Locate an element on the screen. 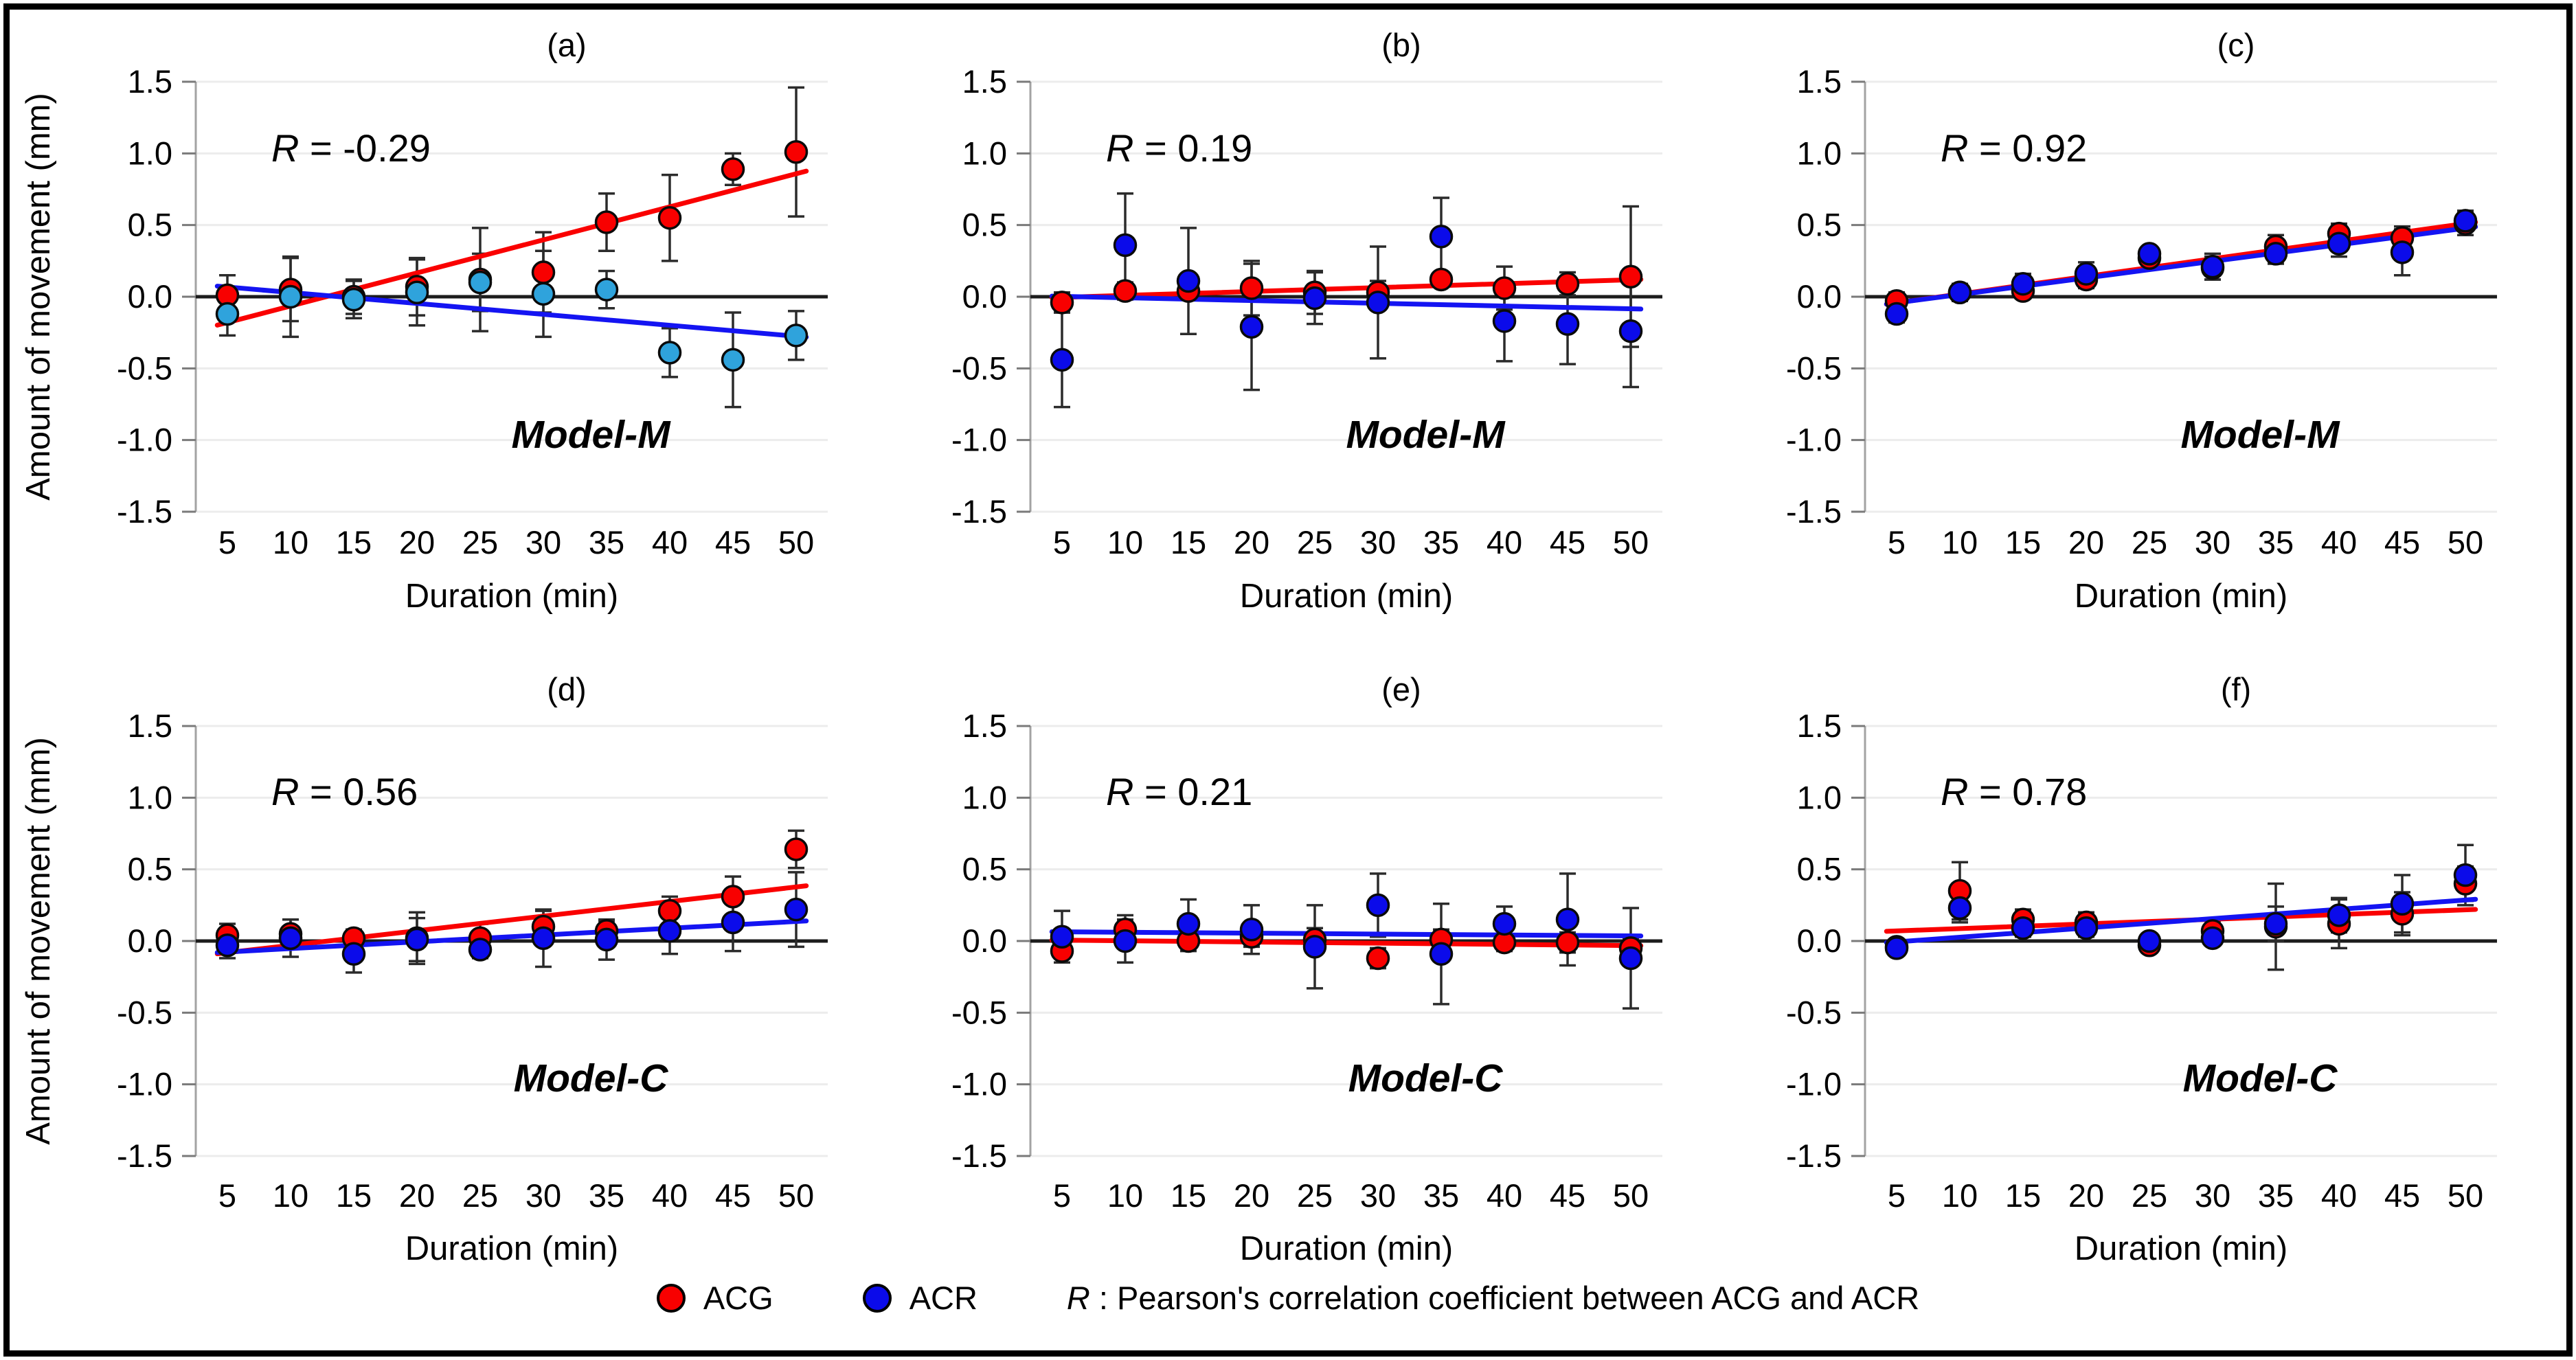 The width and height of the screenshot is (2576, 1360). y-tick-label: 1.0 is located at coordinates (984, 153).